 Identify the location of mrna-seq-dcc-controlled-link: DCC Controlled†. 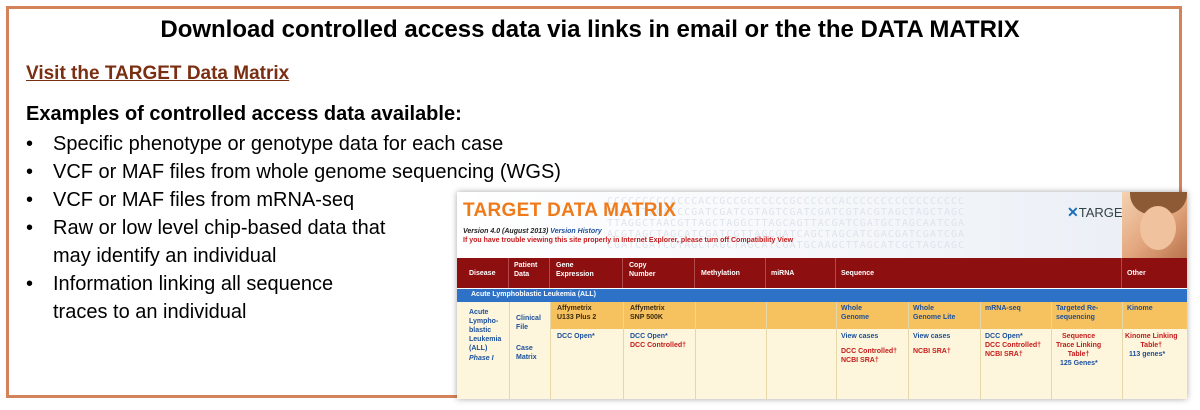
(1013, 345).